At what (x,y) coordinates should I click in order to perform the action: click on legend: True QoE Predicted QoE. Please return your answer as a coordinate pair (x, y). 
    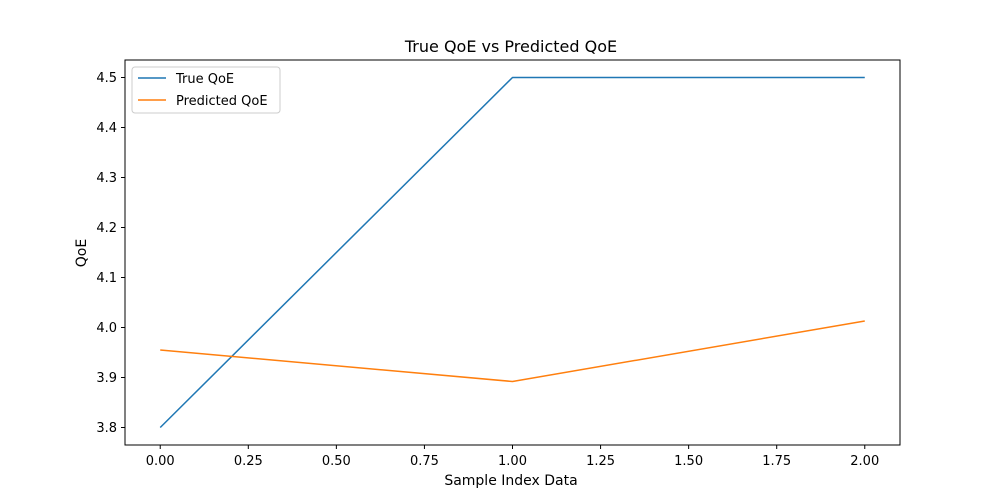
    Looking at the image, I should click on (206, 90).